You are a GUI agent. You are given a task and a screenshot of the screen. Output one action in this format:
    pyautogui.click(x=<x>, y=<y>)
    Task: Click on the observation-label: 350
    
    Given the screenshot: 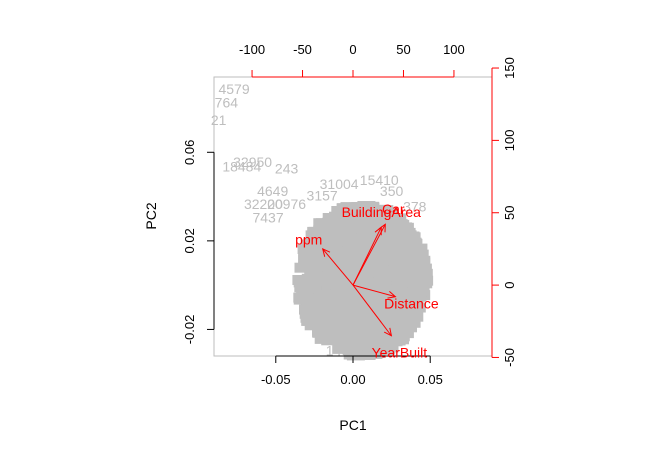 What is the action you would take?
    pyautogui.click(x=392, y=191)
    